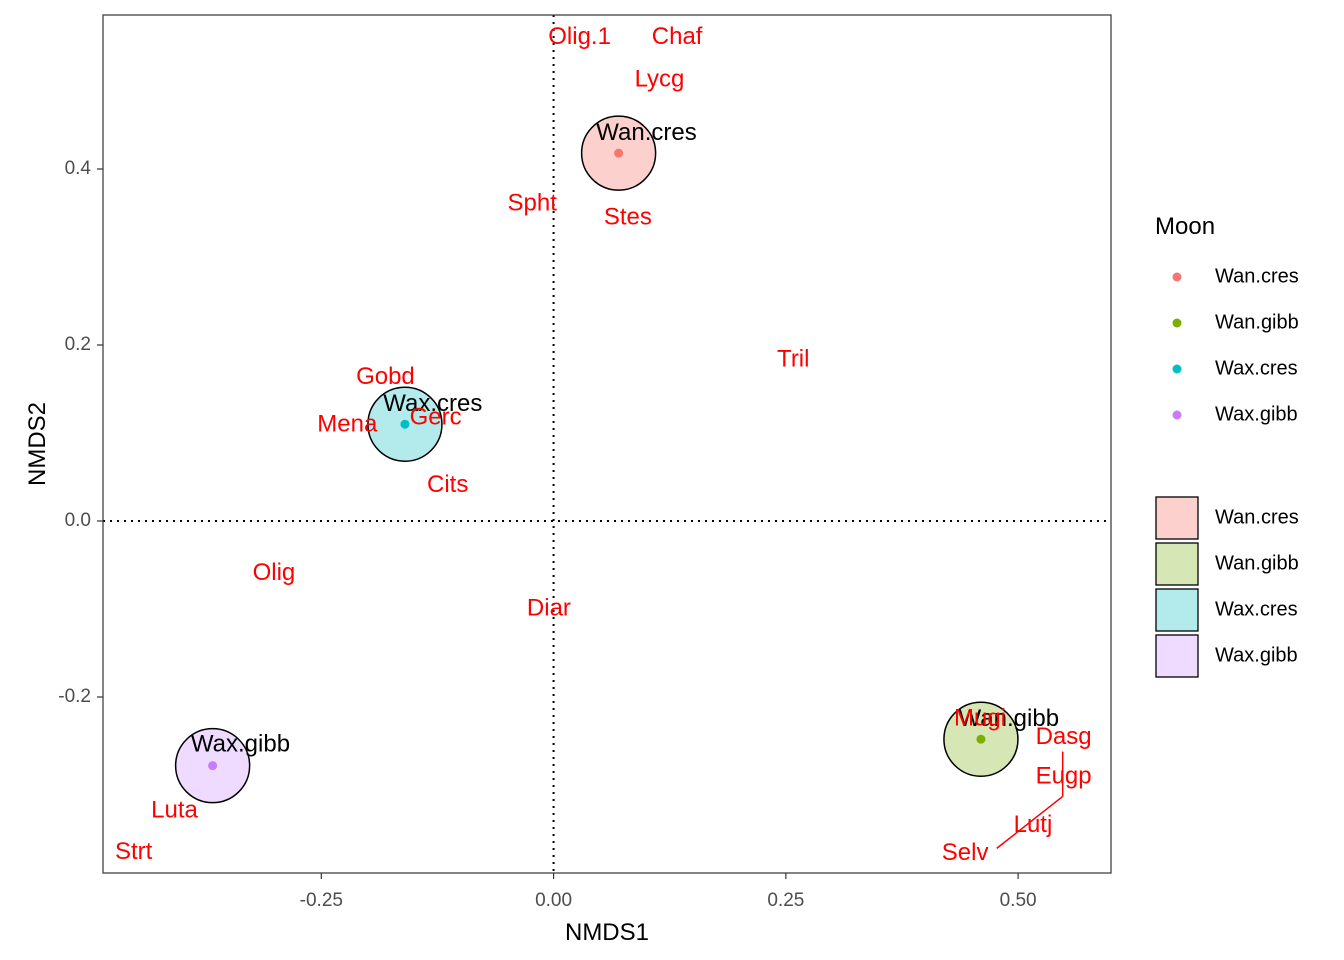  Describe the element at coordinates (134, 851) in the screenshot. I see `species-label: Strt` at that location.